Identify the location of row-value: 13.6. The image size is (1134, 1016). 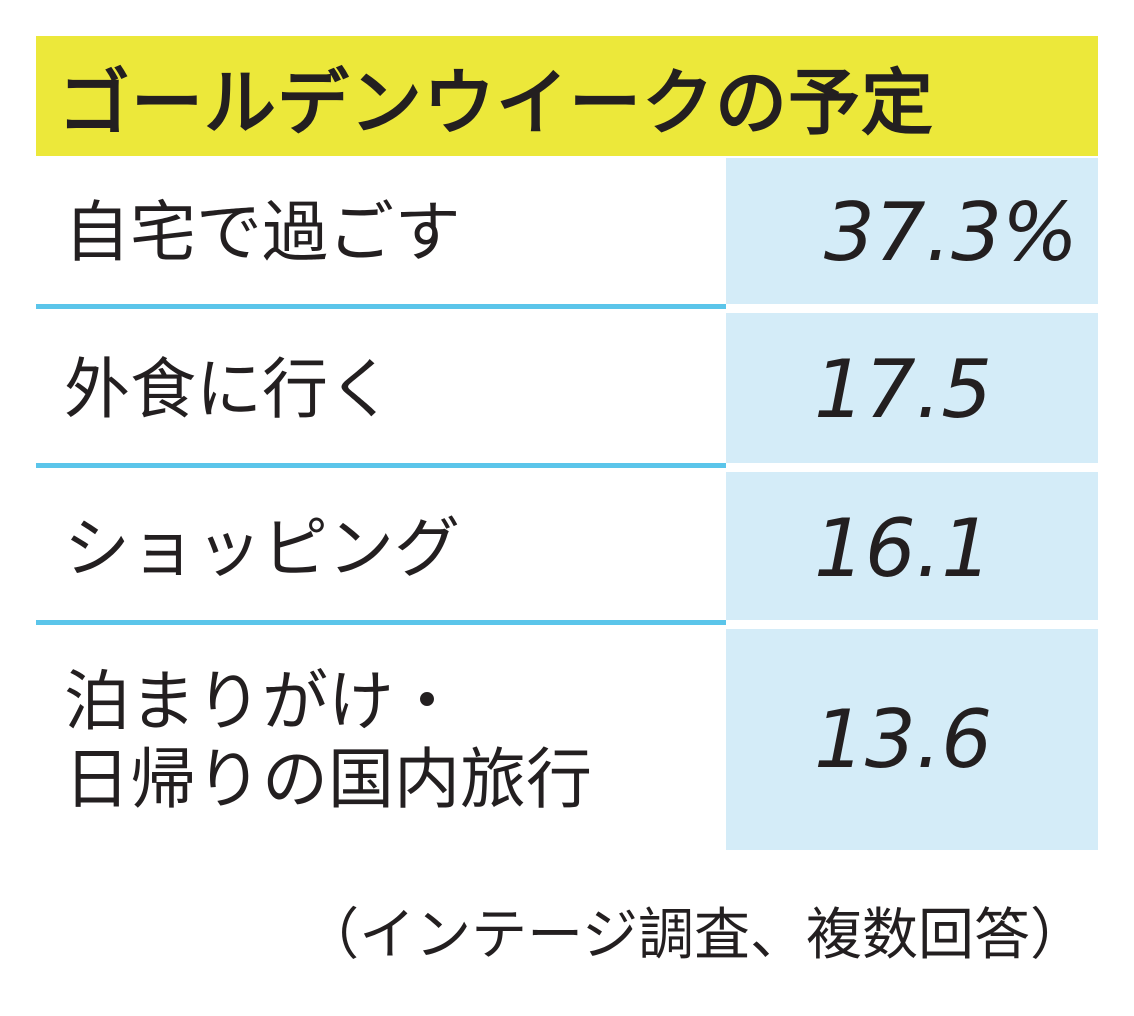
(903, 739).